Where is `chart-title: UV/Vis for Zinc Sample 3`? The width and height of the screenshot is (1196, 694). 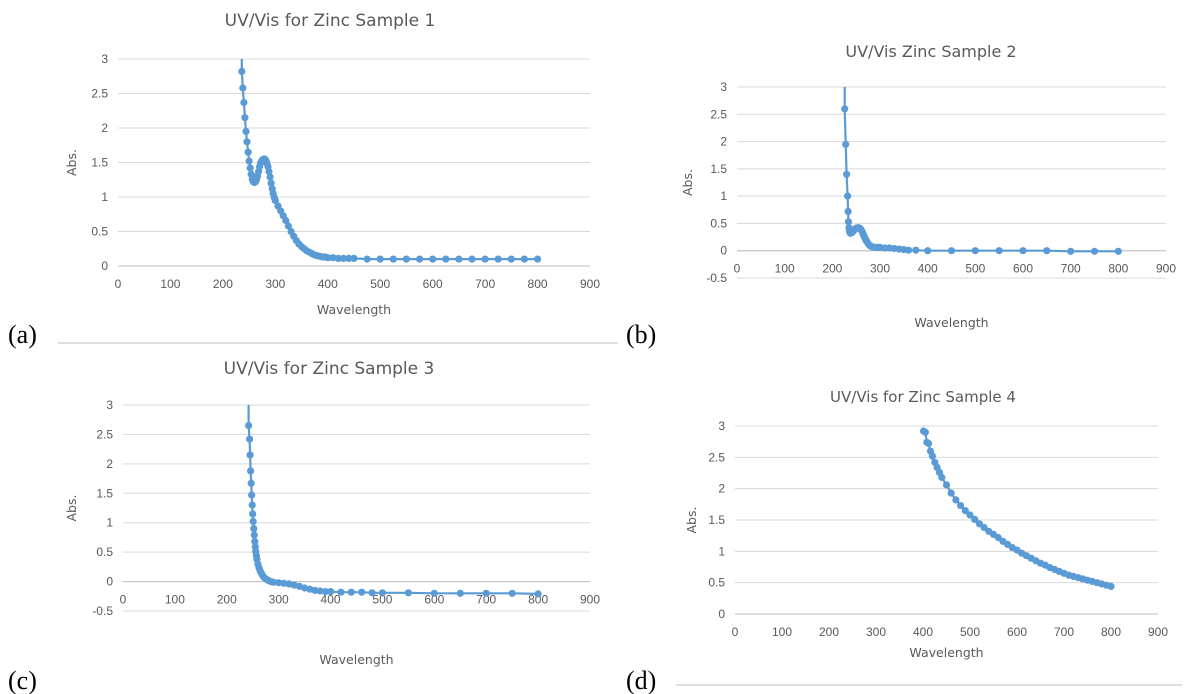 chart-title: UV/Vis for Zinc Sample 3 is located at coordinates (329, 369).